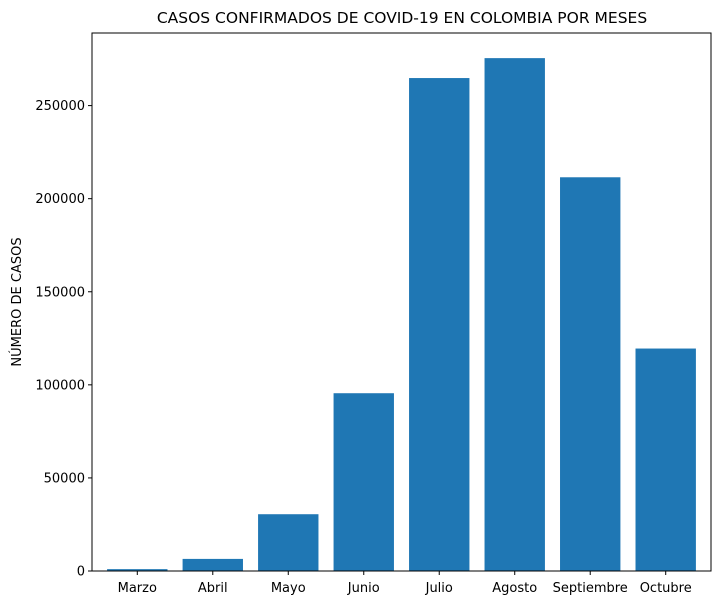  What do you see at coordinates (60, 199) in the screenshot?
I see `y-tick-label-200000: 200000` at bounding box center [60, 199].